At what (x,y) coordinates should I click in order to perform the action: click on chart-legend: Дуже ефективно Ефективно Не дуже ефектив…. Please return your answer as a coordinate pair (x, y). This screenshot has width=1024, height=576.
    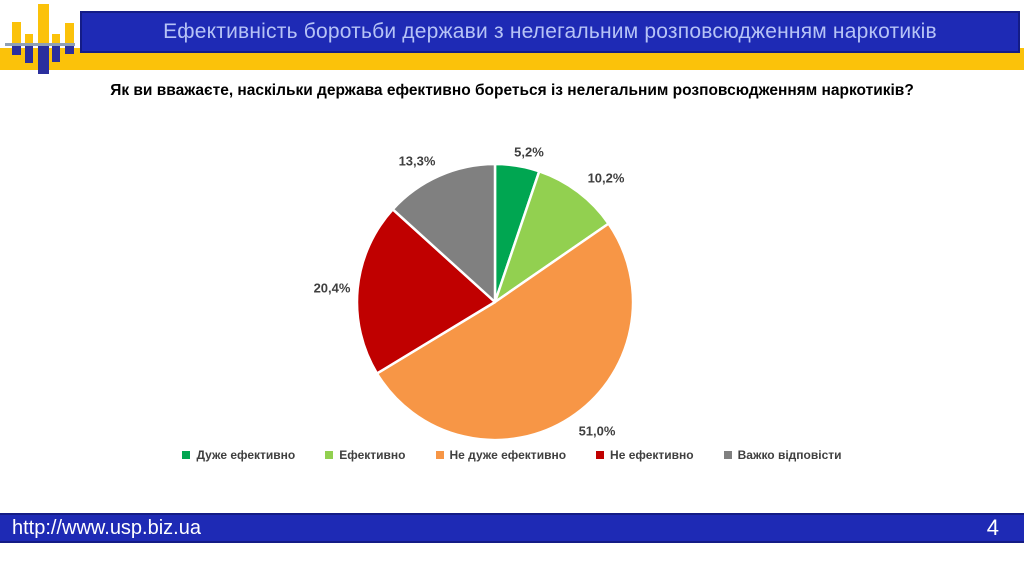
    Looking at the image, I should click on (512, 455).